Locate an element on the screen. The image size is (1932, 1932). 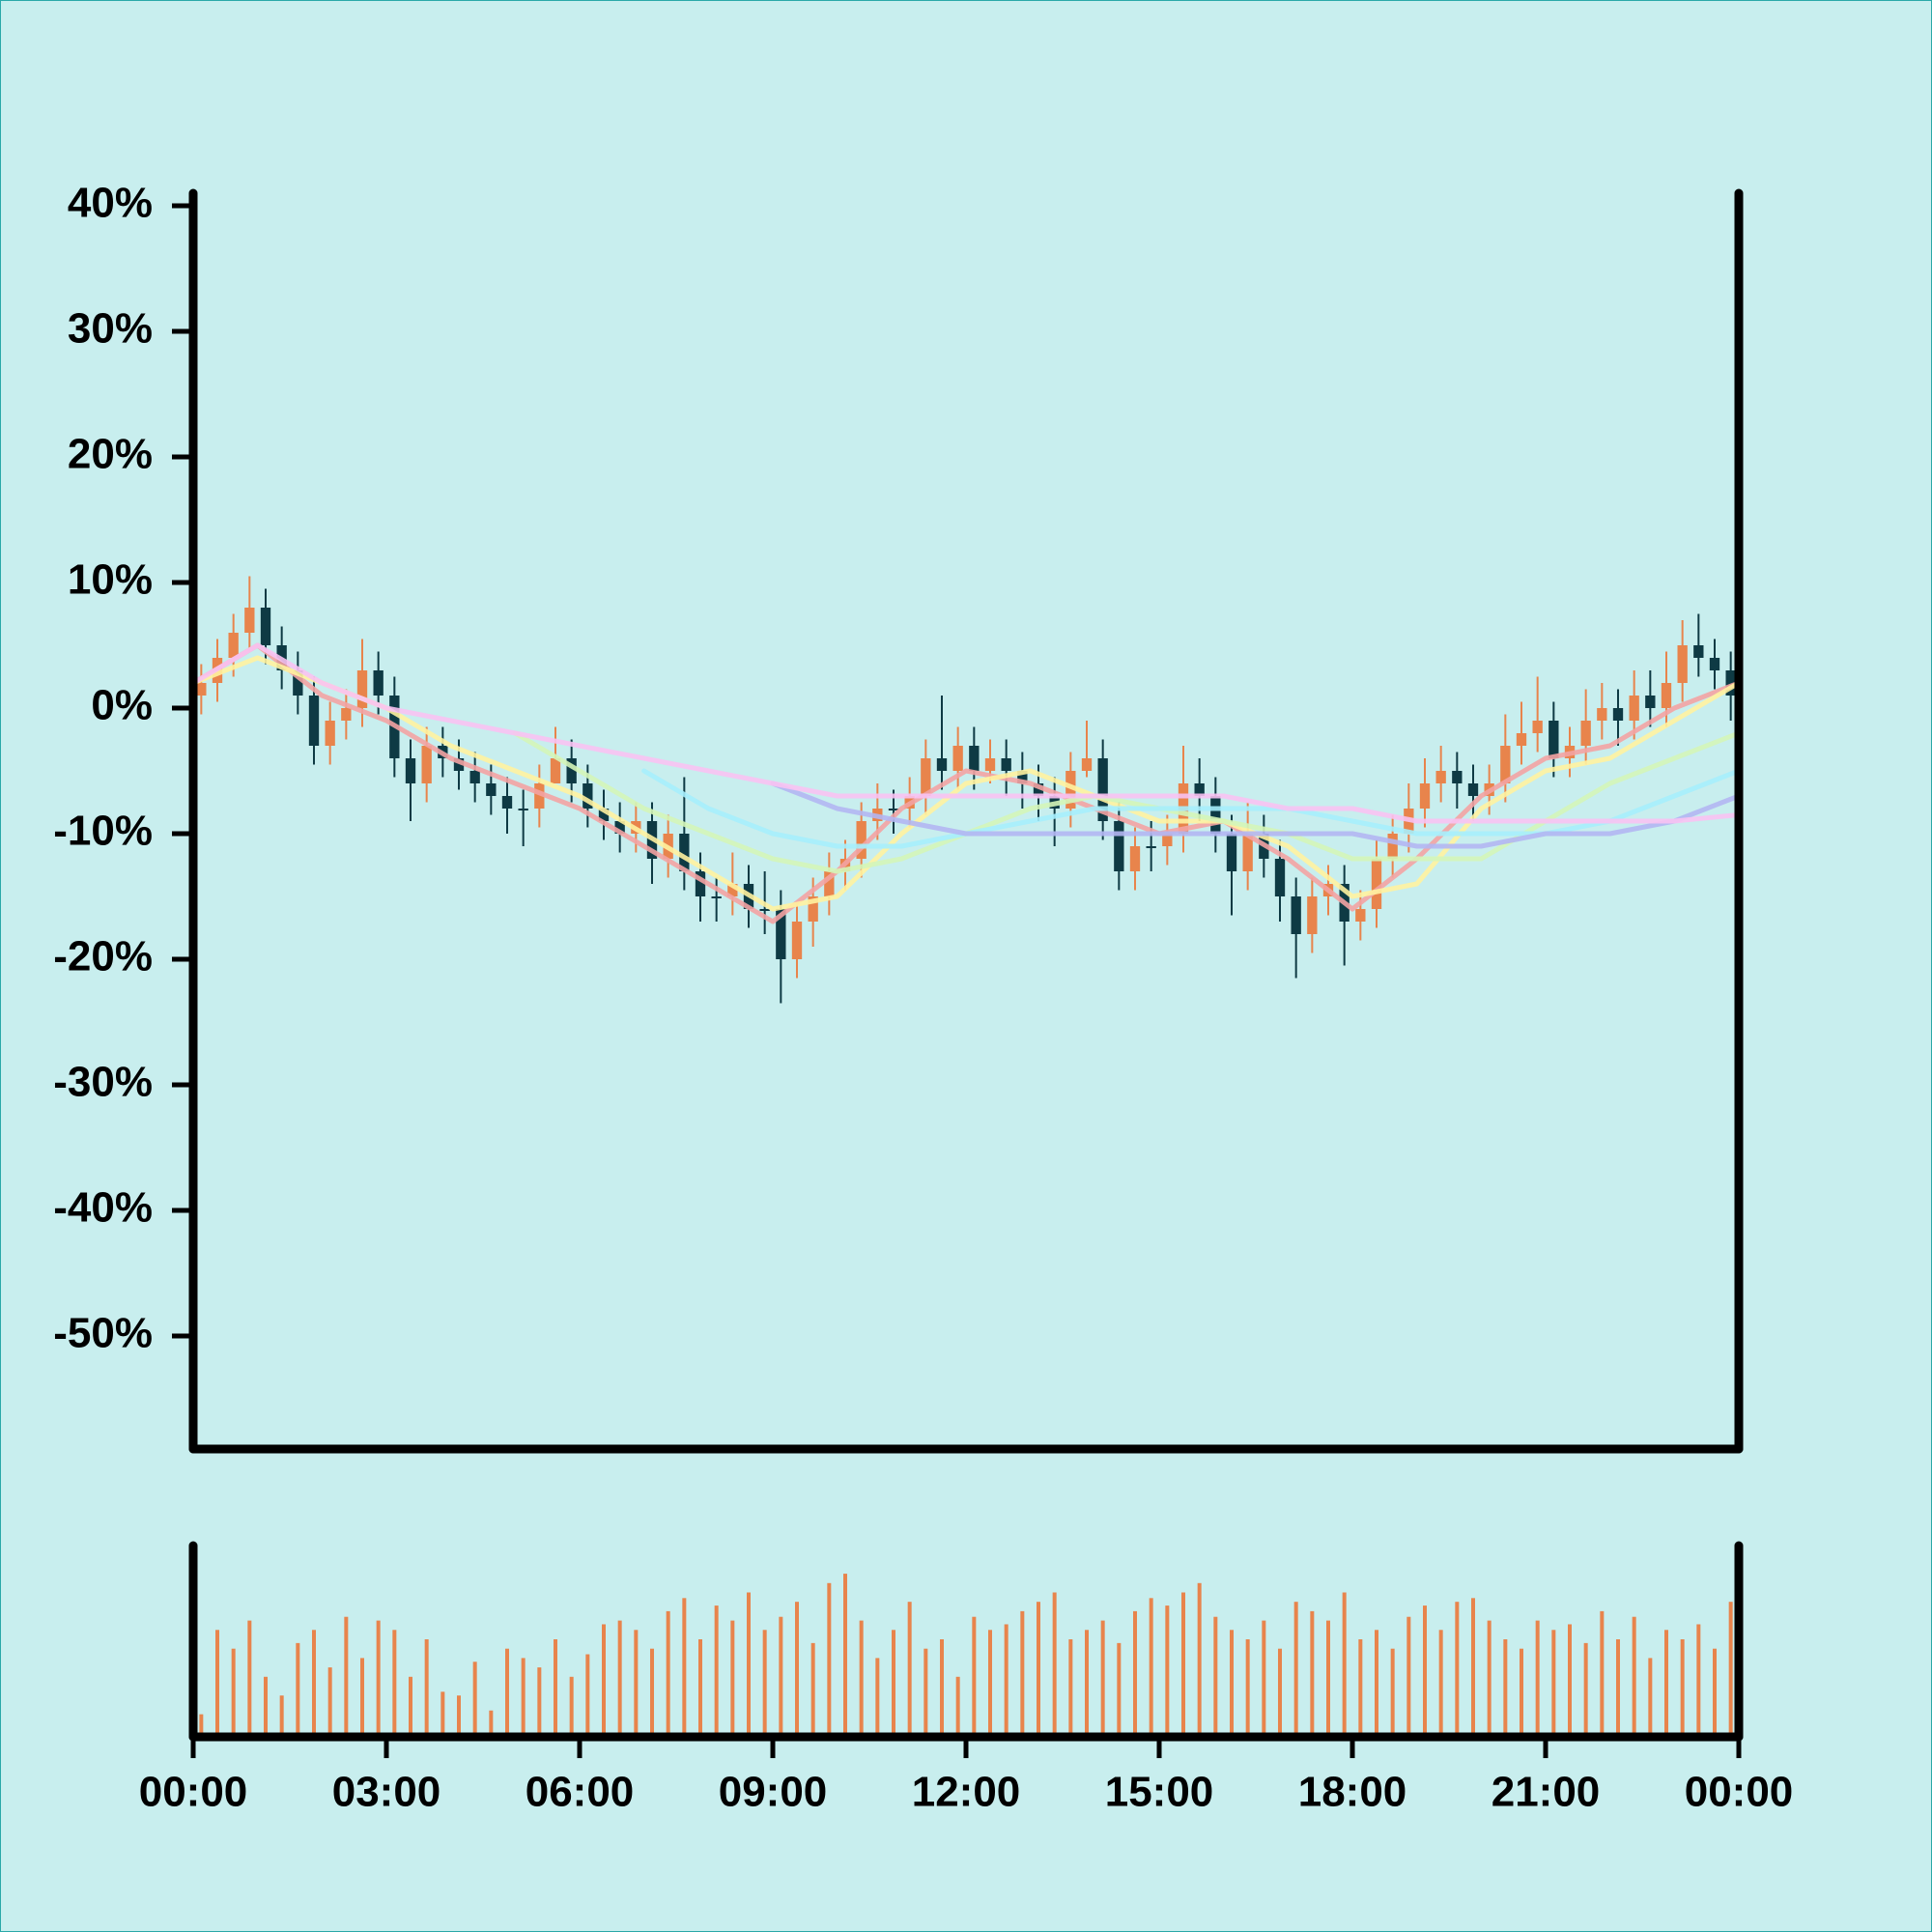
y-tick-label: -10% is located at coordinates (103, 831).